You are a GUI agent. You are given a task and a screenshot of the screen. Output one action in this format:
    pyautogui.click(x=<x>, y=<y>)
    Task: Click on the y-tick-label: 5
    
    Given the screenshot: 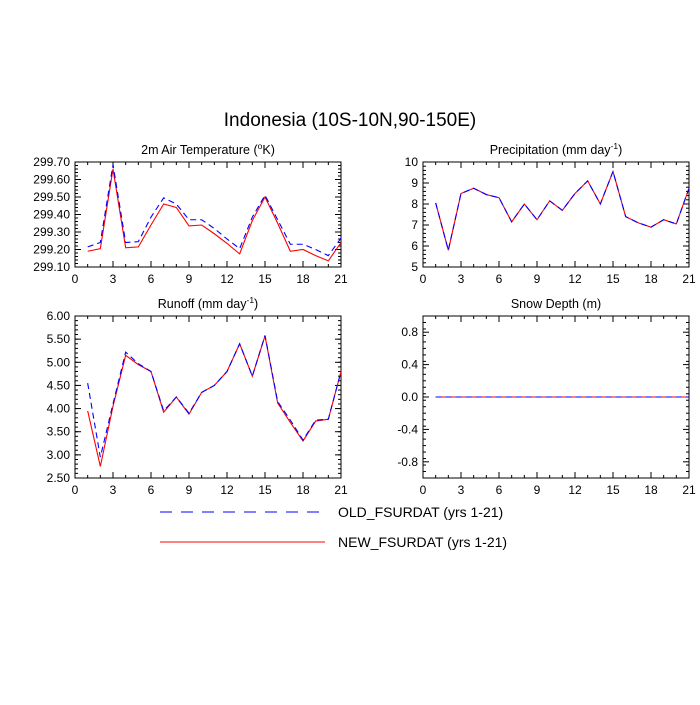 What is the action you would take?
    pyautogui.click(x=414, y=267)
    